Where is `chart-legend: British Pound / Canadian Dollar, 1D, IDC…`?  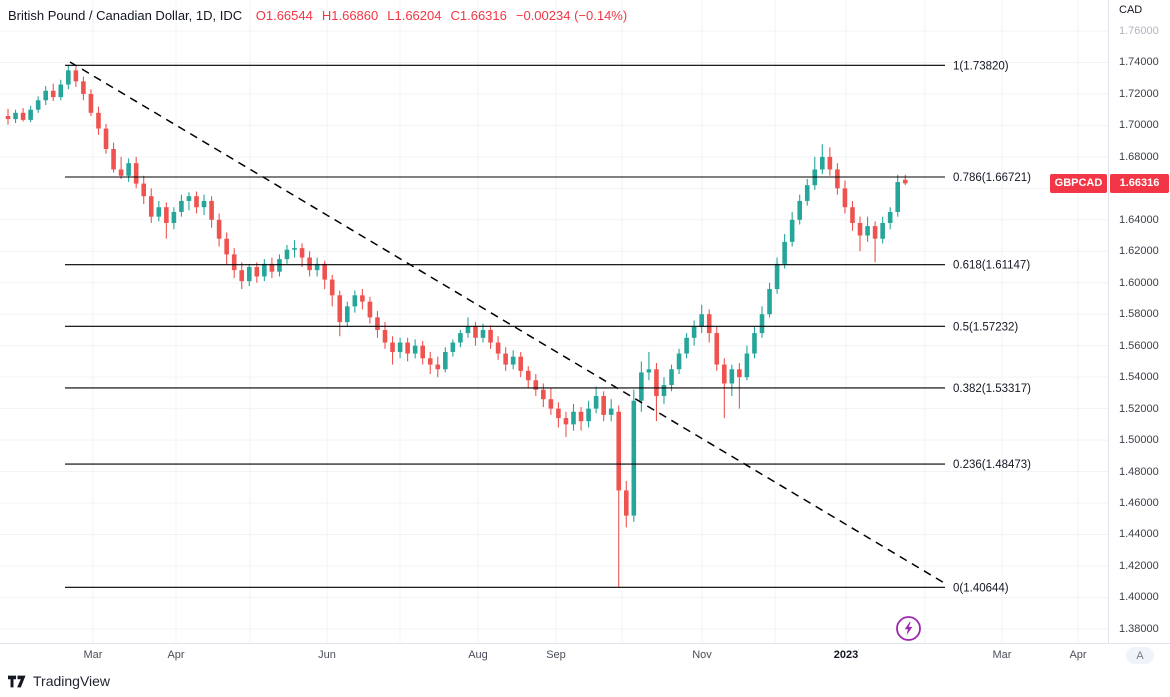 chart-legend: British Pound / Canadian Dollar, 1D, IDC… is located at coordinates (322, 15).